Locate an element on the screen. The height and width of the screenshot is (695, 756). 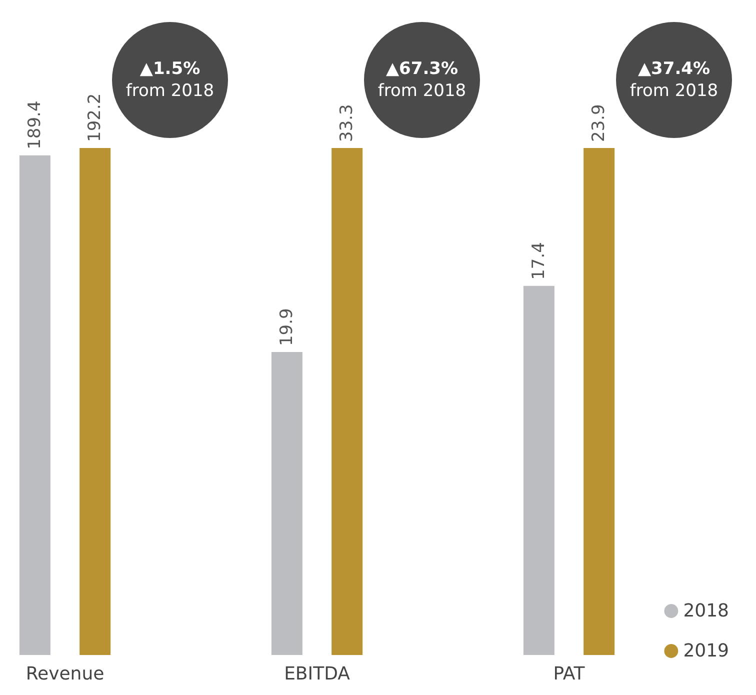
data-label: 33.3 is located at coordinates (347, 123).